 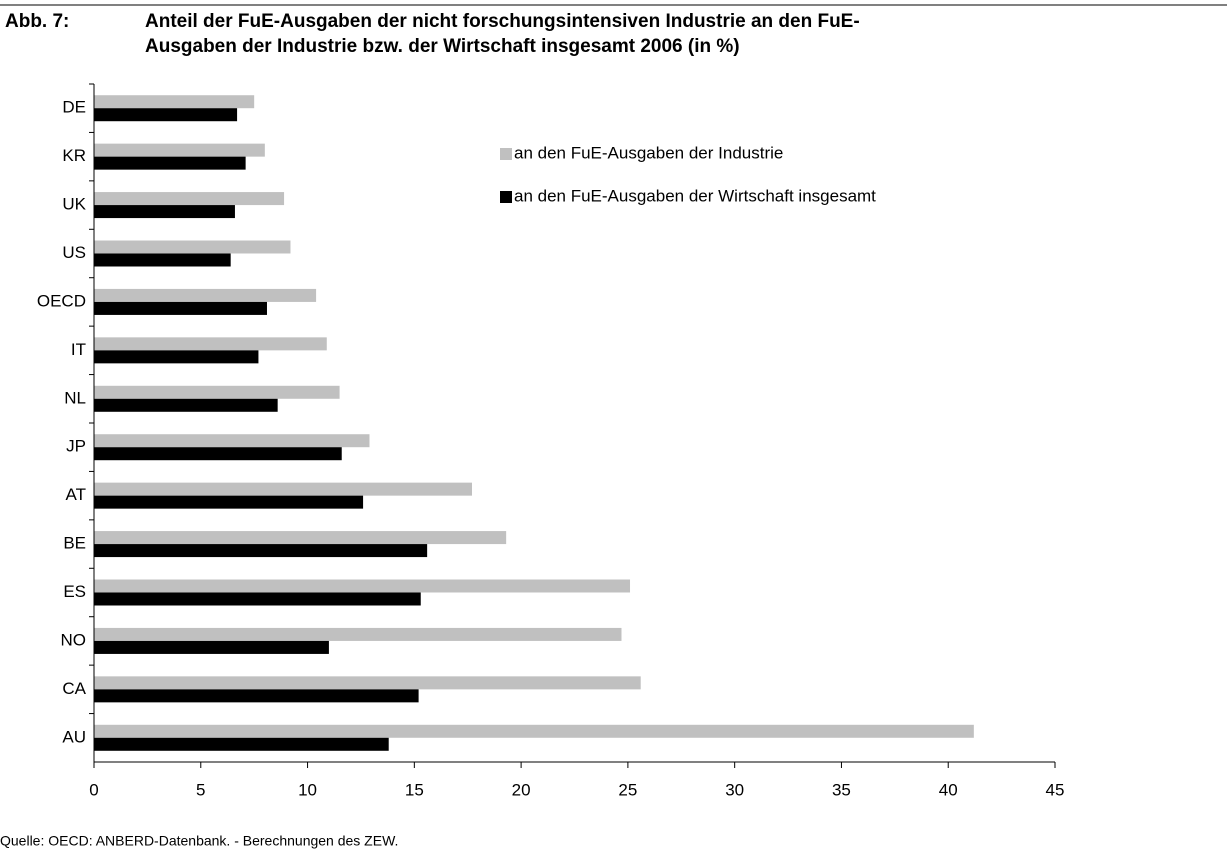 What do you see at coordinates (74, 155) in the screenshot?
I see `y-tick-label: KR` at bounding box center [74, 155].